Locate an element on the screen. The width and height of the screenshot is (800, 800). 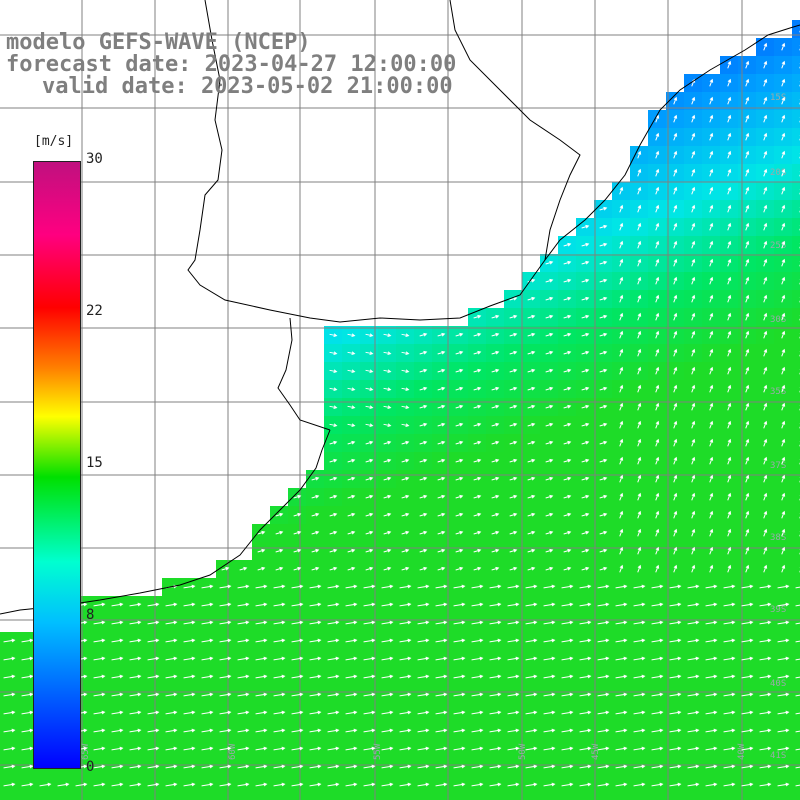
latitude-label: 15S is located at coordinates (778, 98).